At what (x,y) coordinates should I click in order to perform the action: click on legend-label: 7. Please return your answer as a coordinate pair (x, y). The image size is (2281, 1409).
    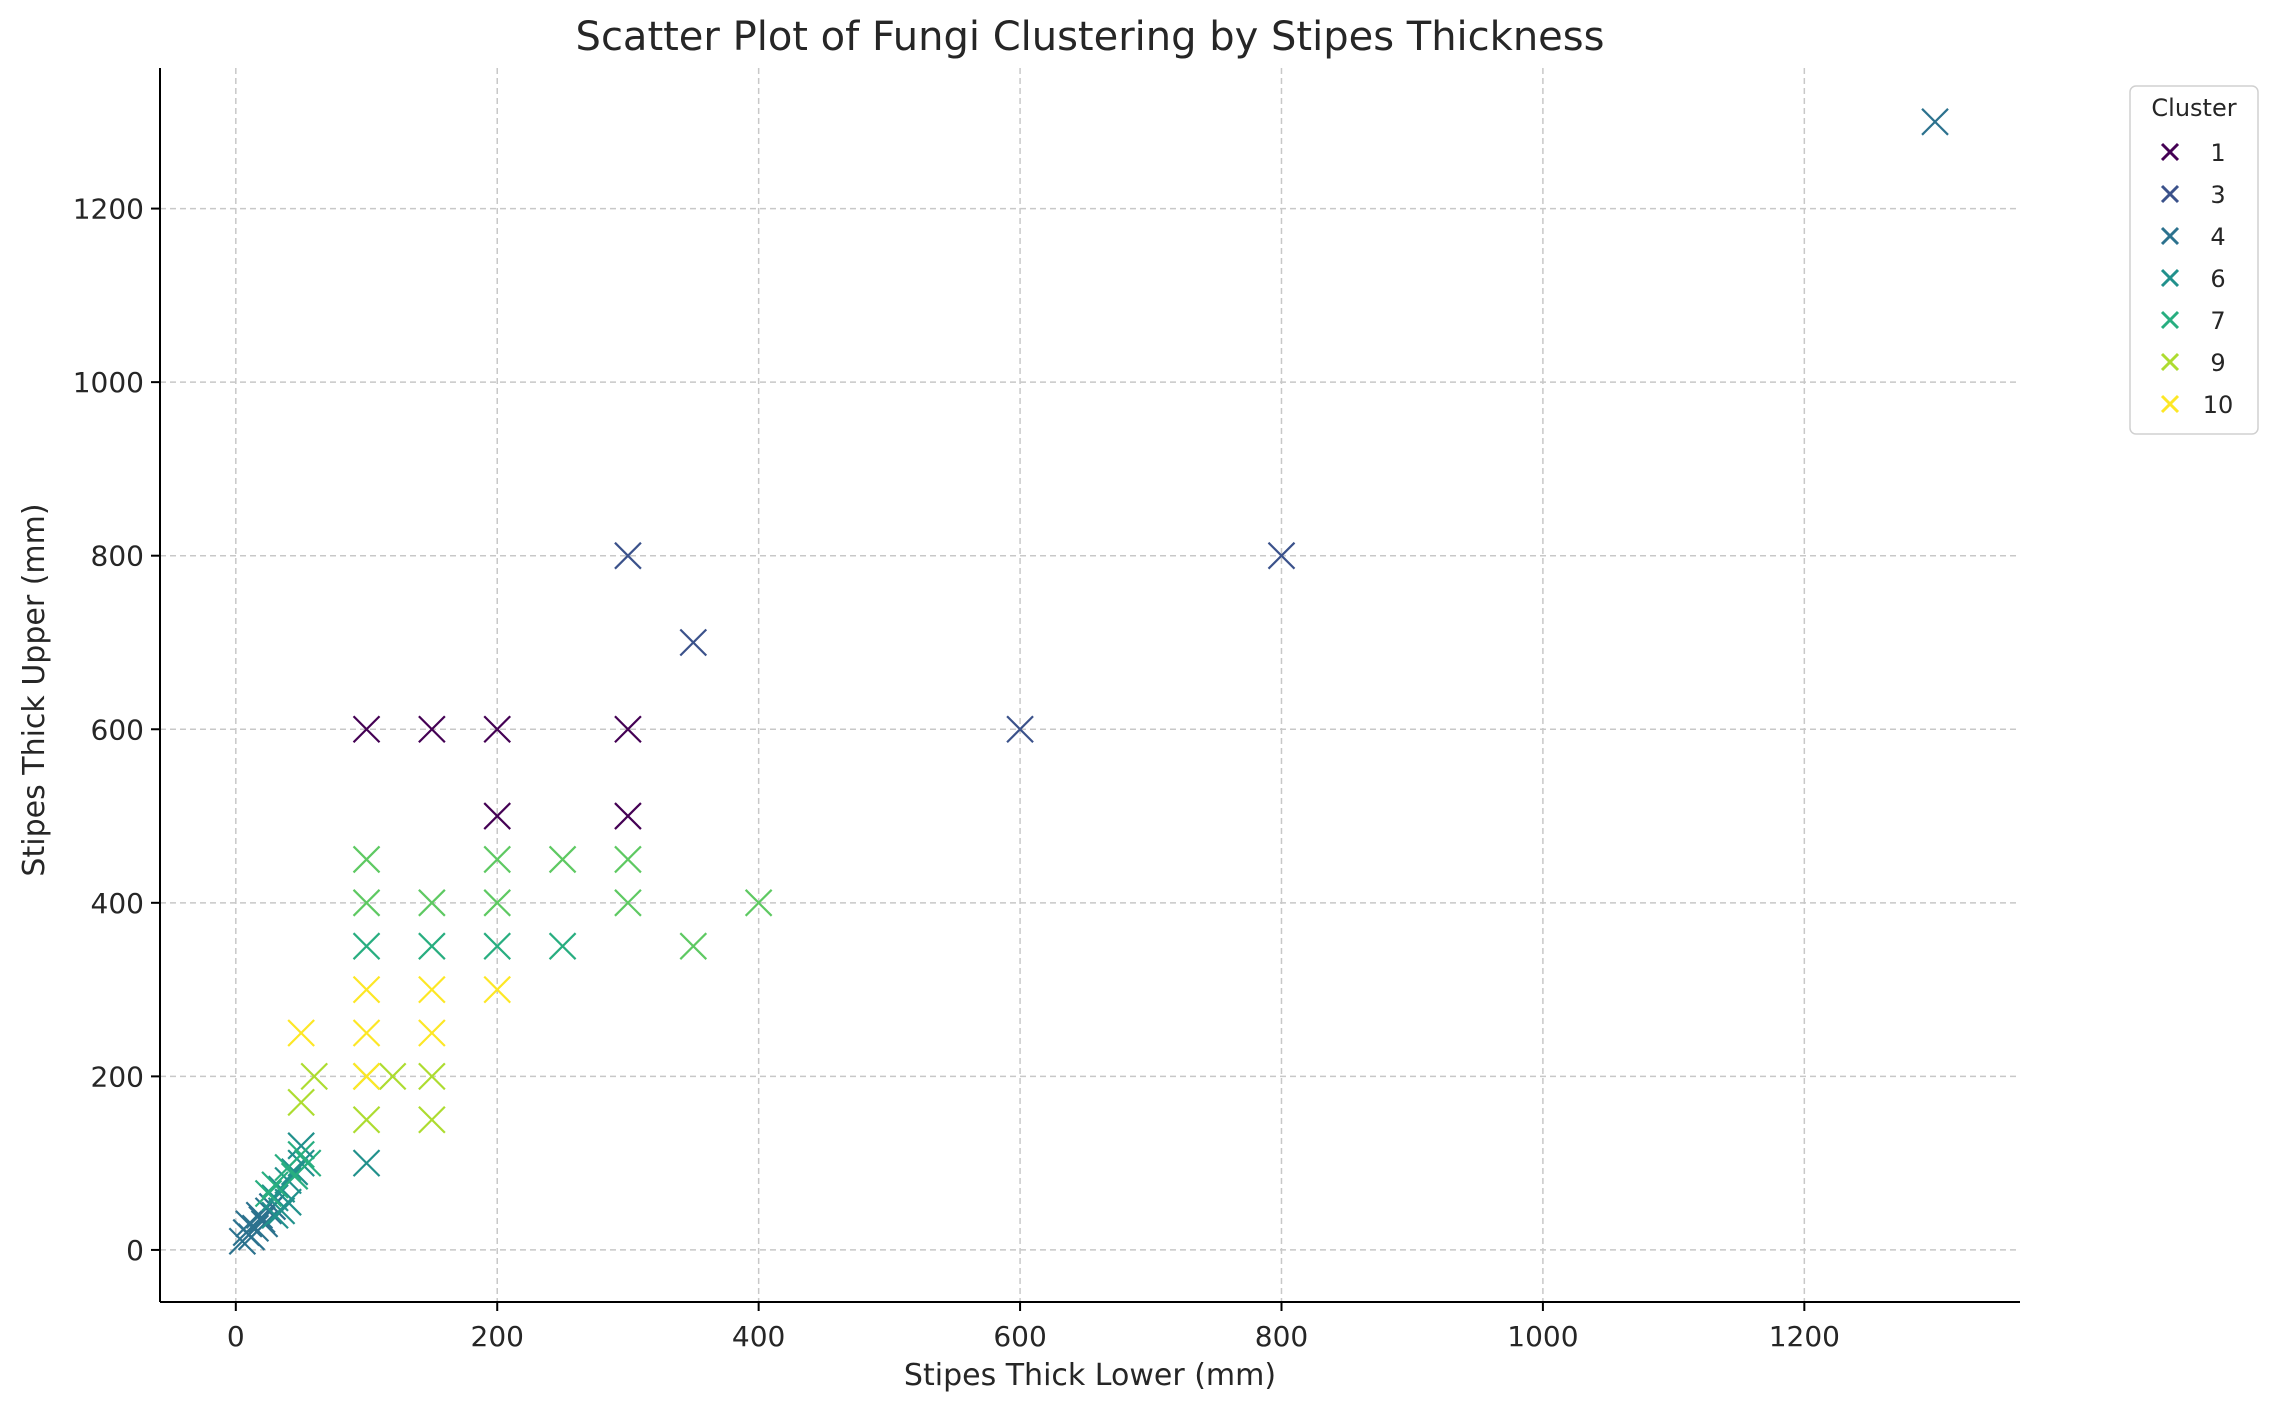
    Looking at the image, I should click on (2217, 321).